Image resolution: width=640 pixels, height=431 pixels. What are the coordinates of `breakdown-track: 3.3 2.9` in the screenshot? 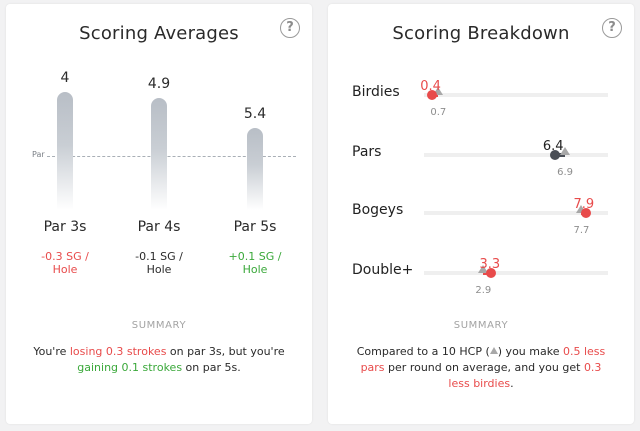 It's located at (516, 276).